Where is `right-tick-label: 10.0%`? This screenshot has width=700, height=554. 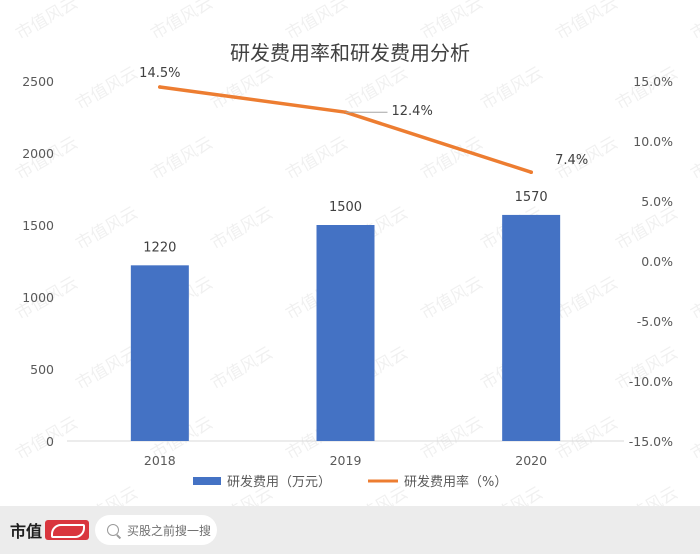 right-tick-label: 10.0% is located at coordinates (653, 141).